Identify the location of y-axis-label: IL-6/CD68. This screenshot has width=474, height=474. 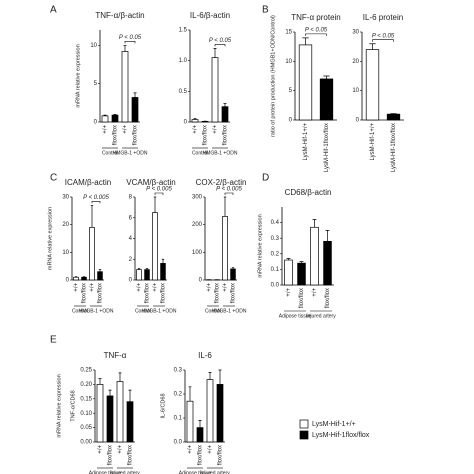
(163, 405).